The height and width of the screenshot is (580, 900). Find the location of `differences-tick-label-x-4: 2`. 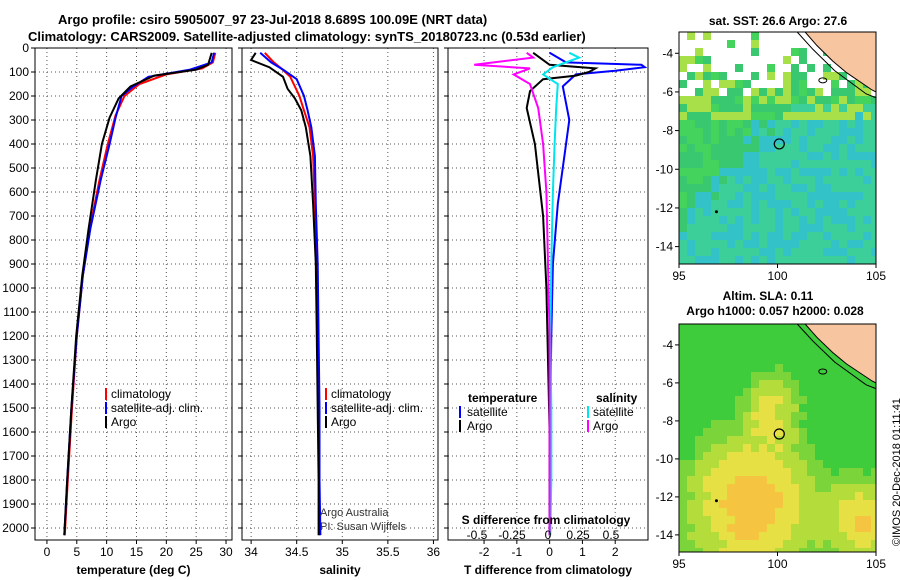

differences-tick-label-x-4: 2 is located at coordinates (615, 552).